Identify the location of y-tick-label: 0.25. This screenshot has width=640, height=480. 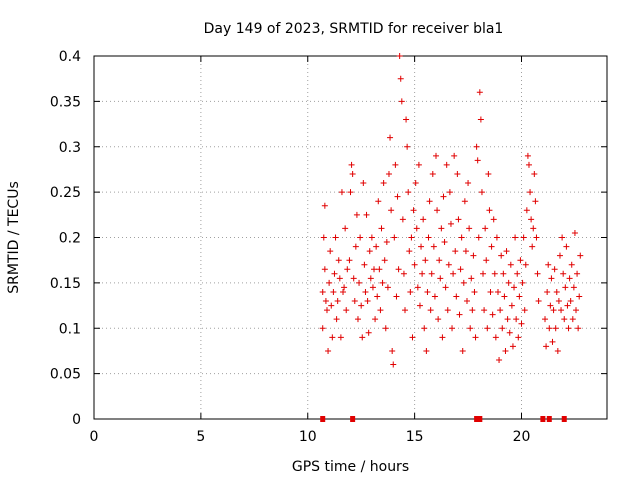
(65, 193).